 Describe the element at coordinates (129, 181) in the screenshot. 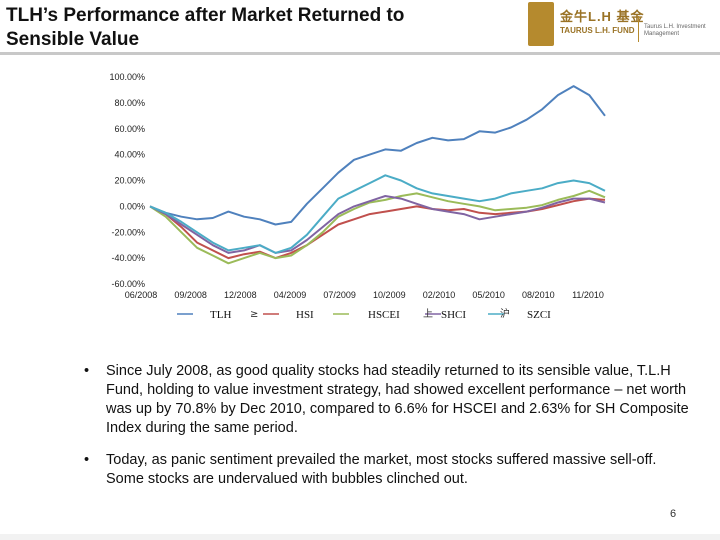

I see `y-tick-label: 20.00%` at that location.